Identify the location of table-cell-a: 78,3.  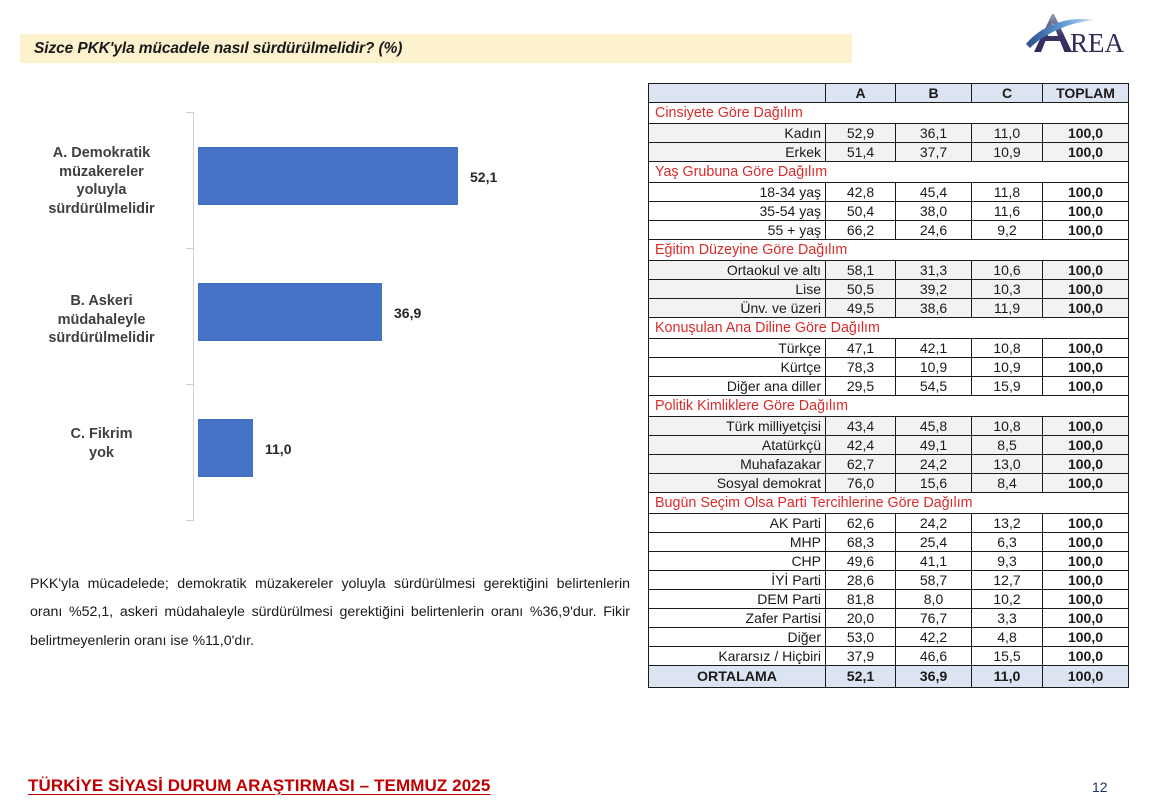
(860, 367).